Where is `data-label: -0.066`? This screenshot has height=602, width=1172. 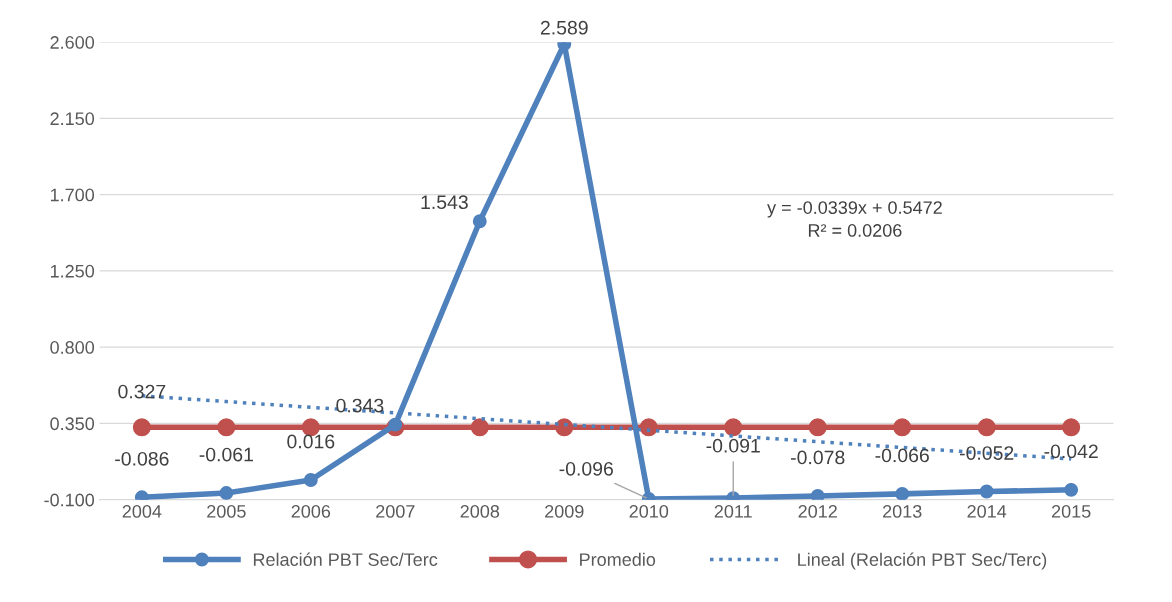 data-label: -0.066 is located at coordinates (902, 455).